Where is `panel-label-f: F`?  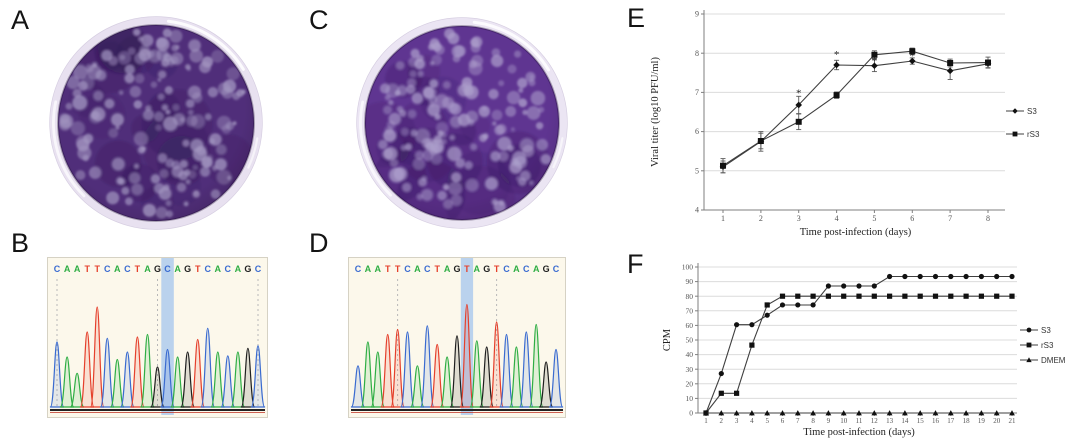 panel-label-f: F is located at coordinates (635, 264).